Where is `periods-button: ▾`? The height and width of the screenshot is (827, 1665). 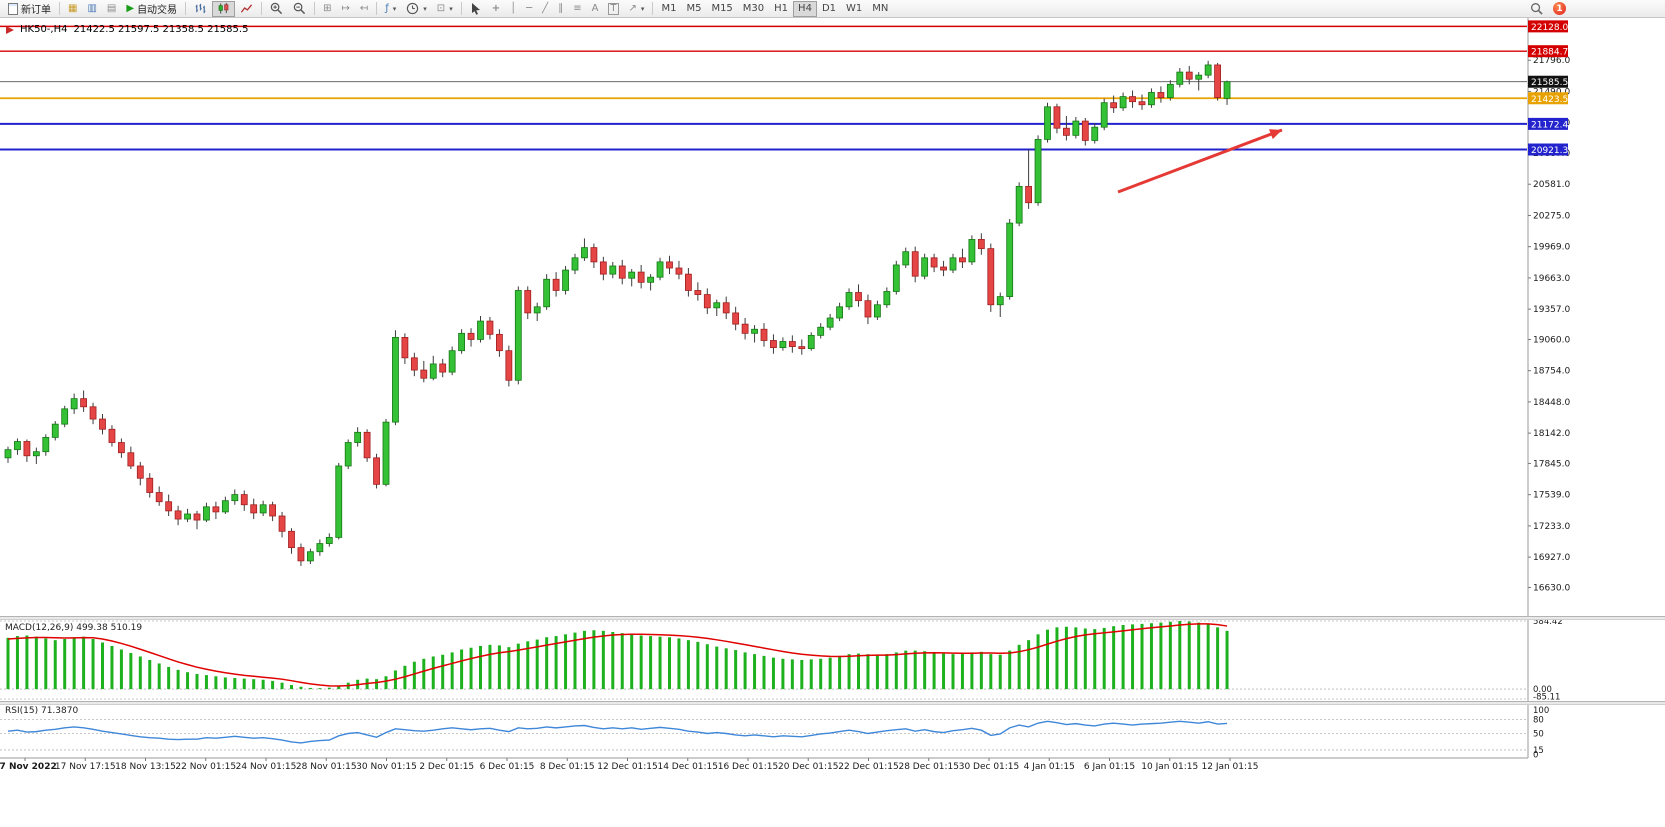 periods-button: ▾ is located at coordinates (416, 9).